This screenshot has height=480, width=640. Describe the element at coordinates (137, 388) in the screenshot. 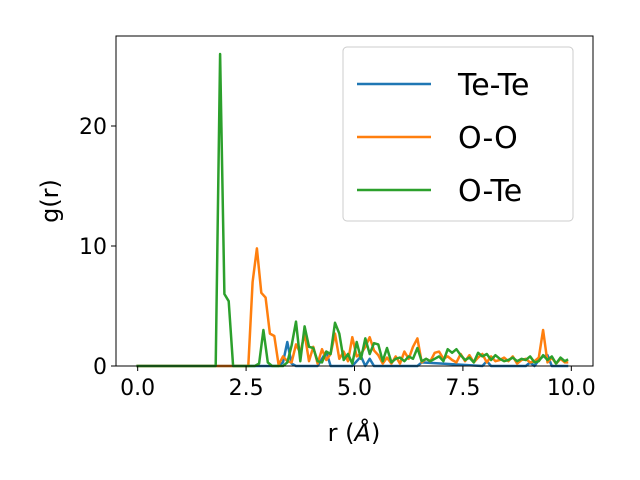

I see `x-tick-label: 0.0` at that location.